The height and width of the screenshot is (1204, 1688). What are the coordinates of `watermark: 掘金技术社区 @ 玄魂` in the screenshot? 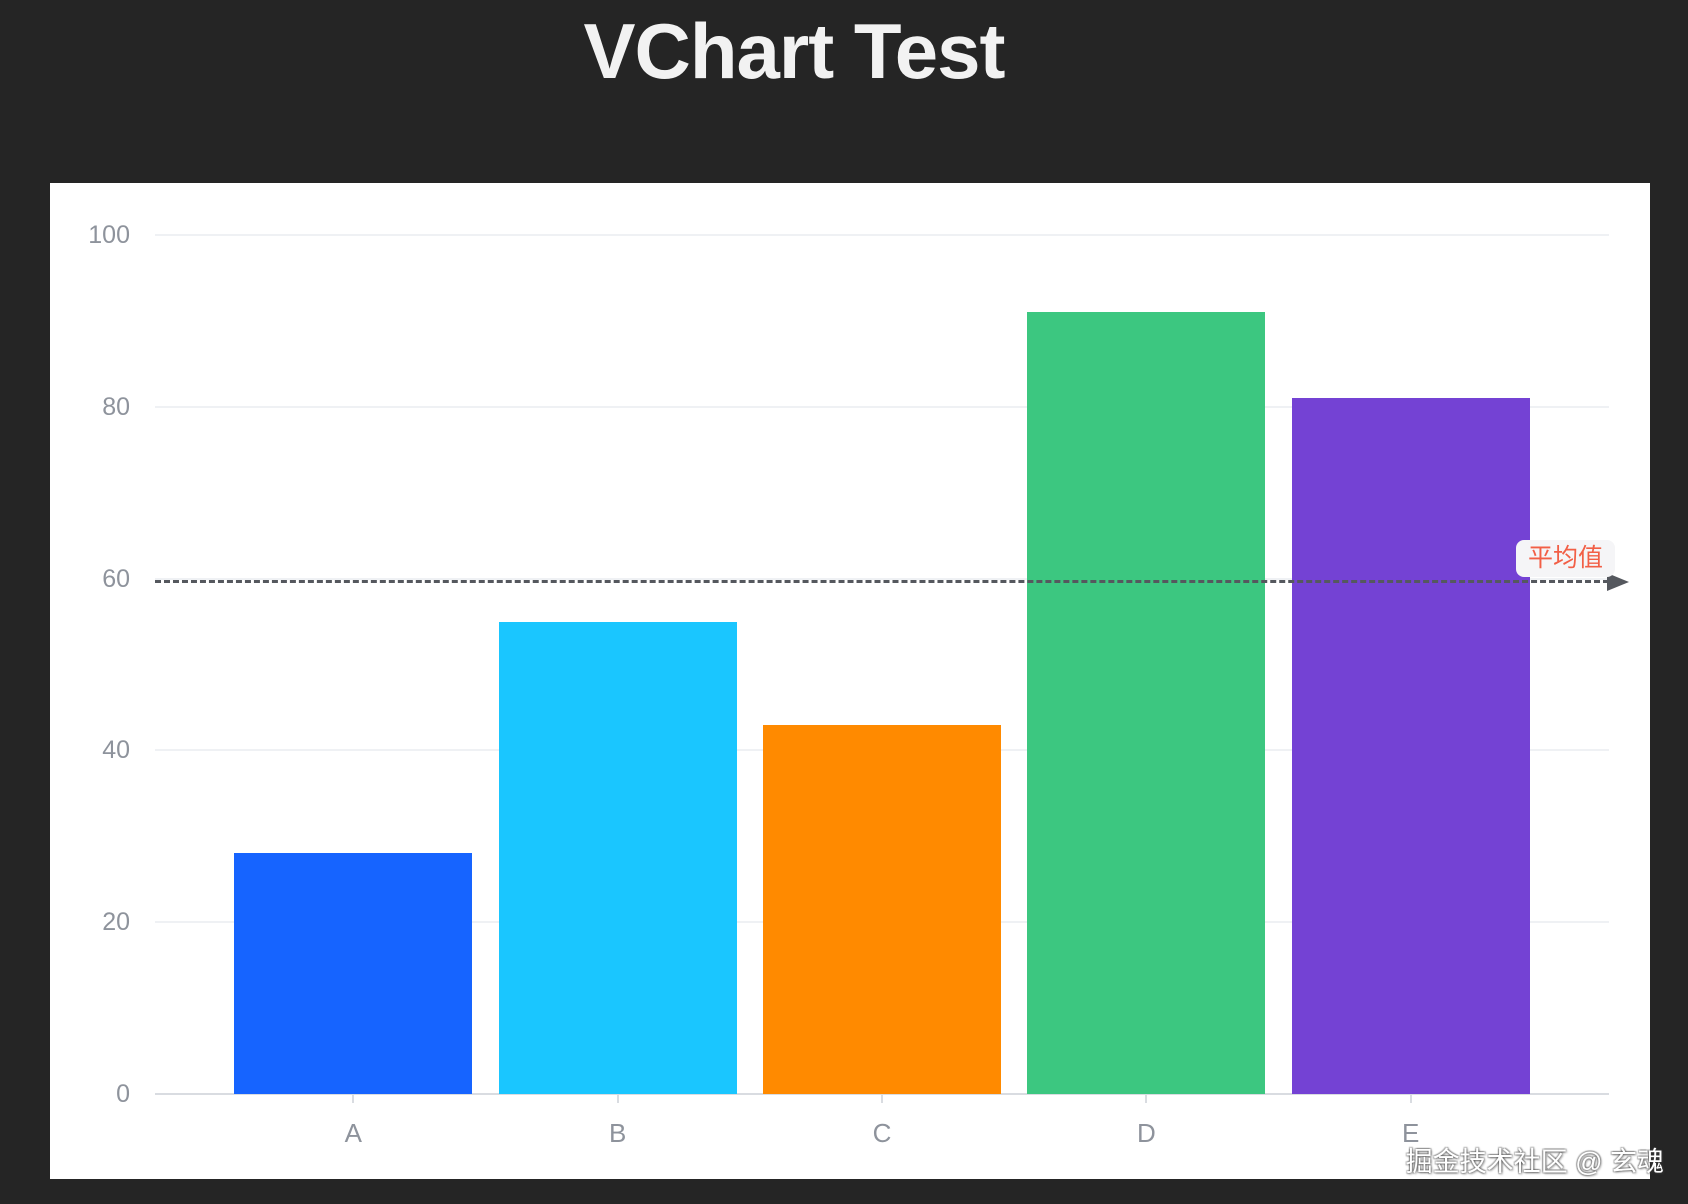 It's located at (1534, 1162).